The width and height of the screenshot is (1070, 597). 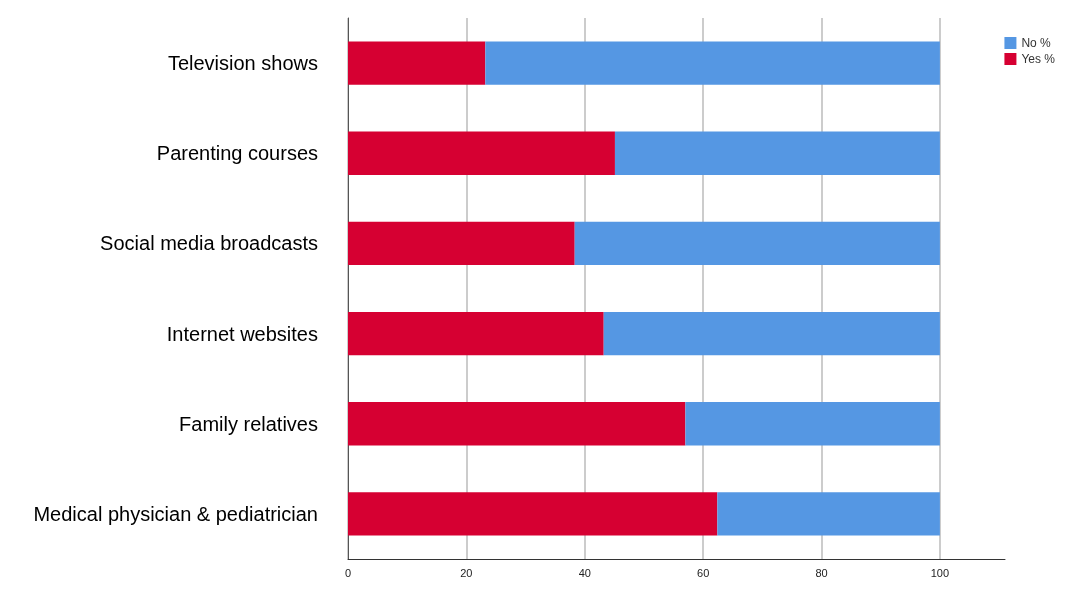 I want to click on x-tick-label: 0, so click(x=348, y=572).